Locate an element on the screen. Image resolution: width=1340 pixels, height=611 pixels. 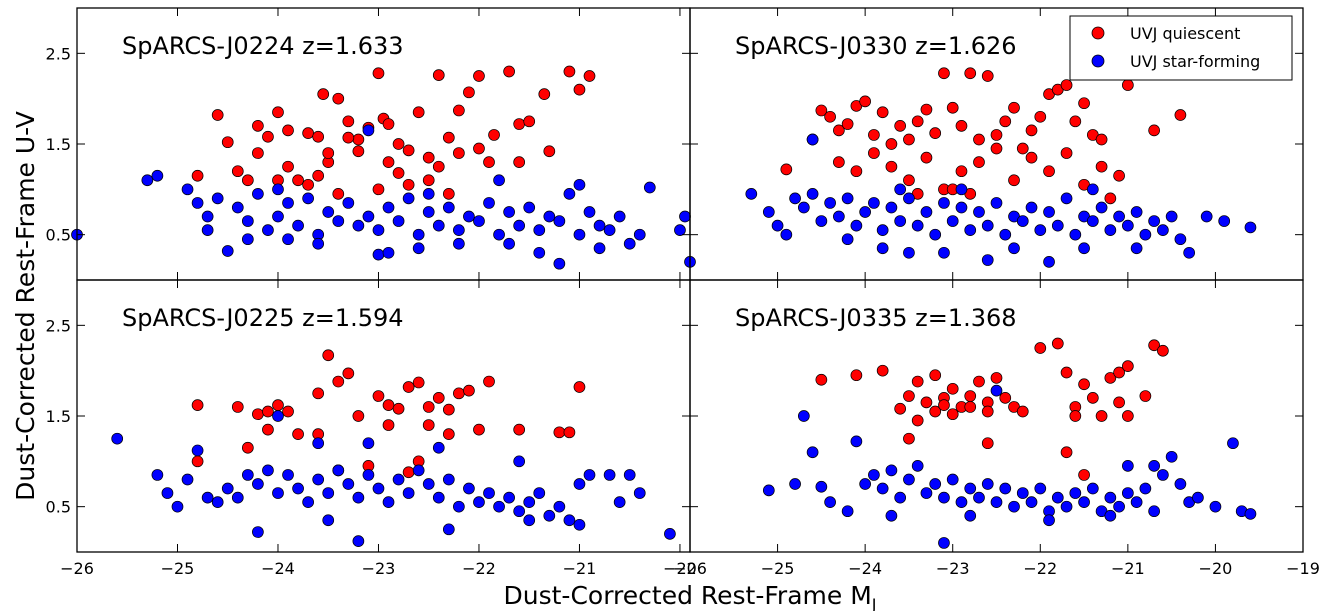
x-tick-label: −22 is located at coordinates (479, 568).